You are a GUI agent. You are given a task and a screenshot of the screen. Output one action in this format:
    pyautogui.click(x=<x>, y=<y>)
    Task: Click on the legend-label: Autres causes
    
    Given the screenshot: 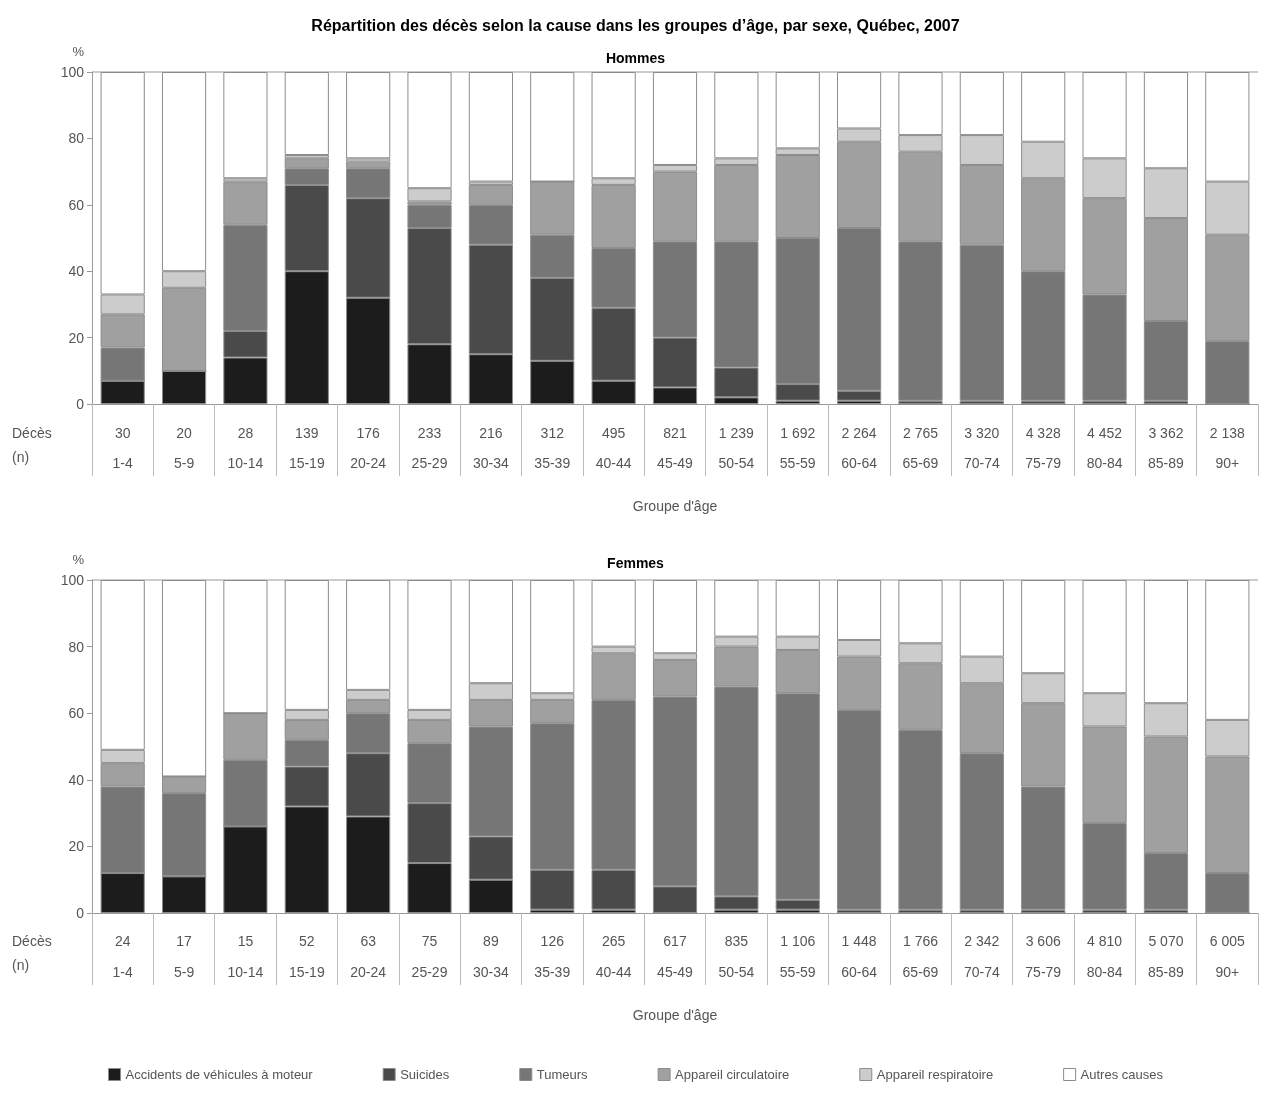 What is the action you would take?
    pyautogui.click(x=1122, y=1074)
    